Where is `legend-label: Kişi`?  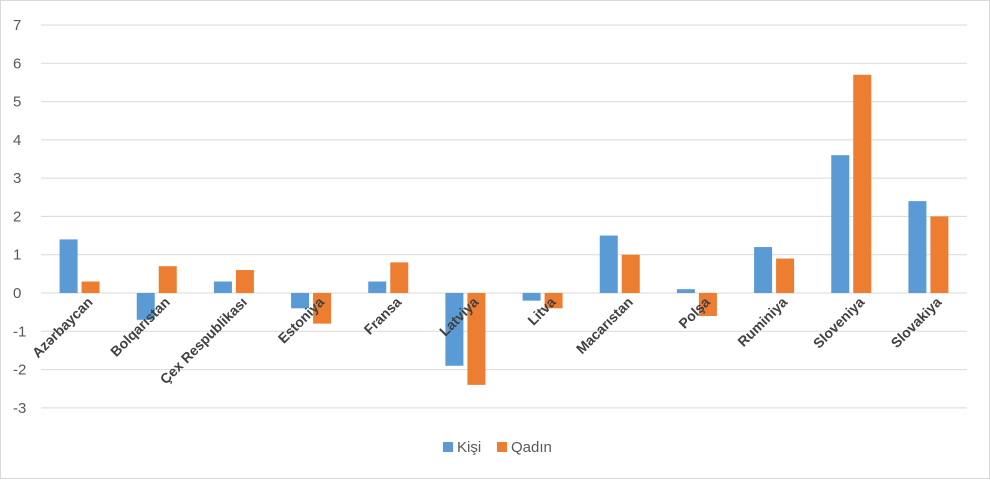
legend-label: Kişi is located at coordinates (469, 447).